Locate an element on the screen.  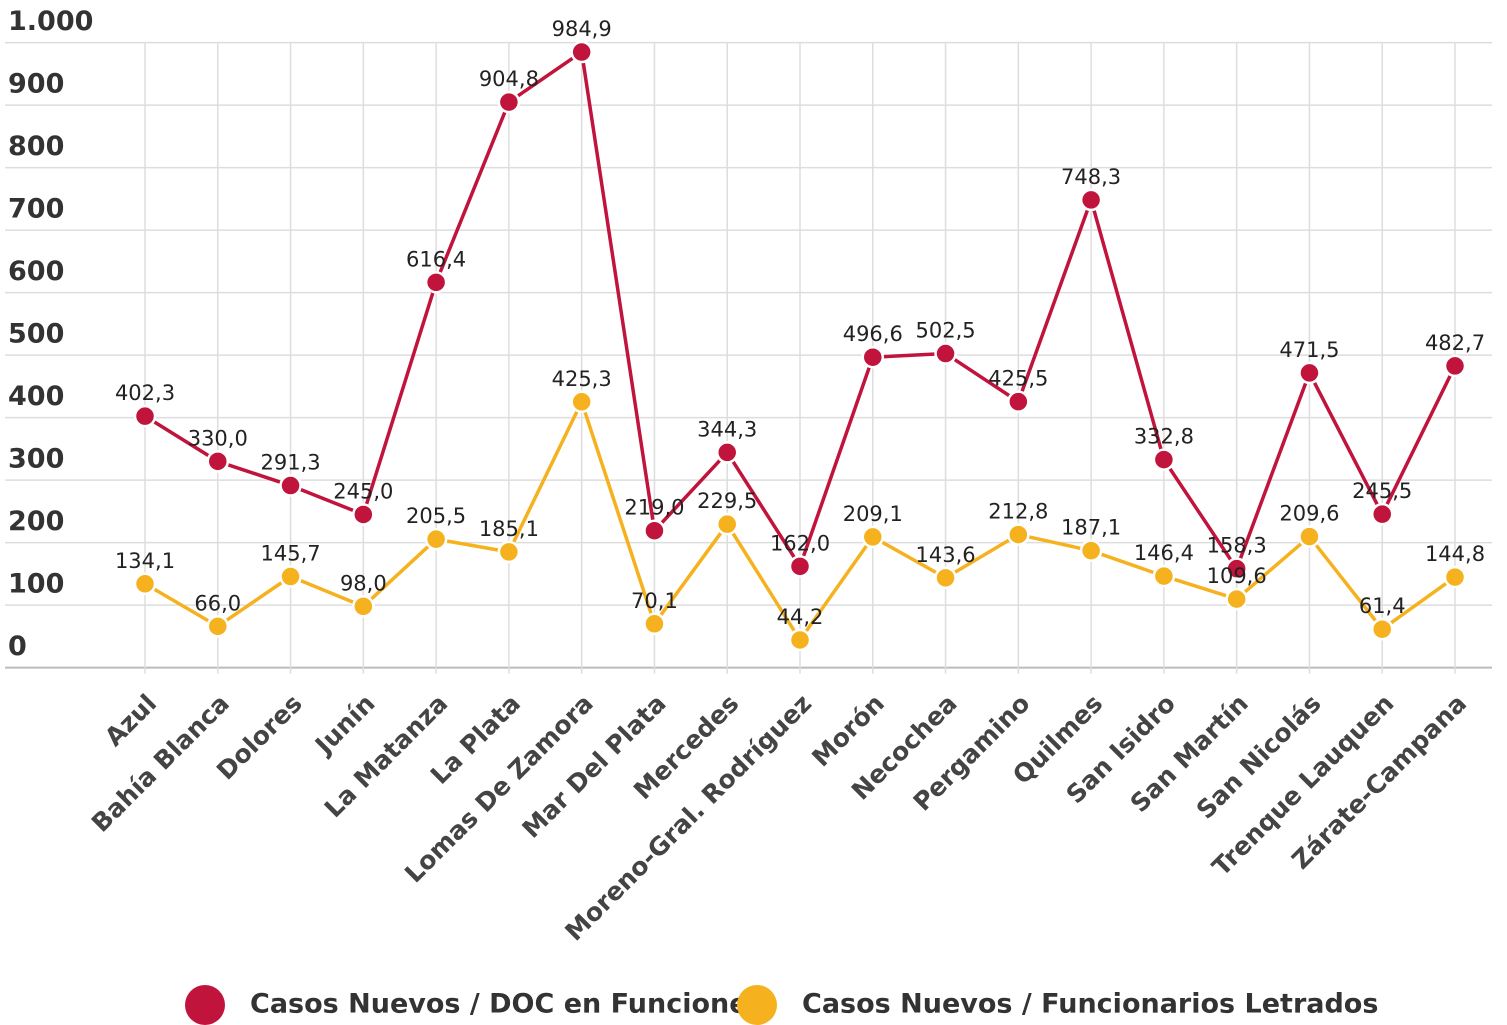
data-label: 205,5 is located at coordinates (436, 516).